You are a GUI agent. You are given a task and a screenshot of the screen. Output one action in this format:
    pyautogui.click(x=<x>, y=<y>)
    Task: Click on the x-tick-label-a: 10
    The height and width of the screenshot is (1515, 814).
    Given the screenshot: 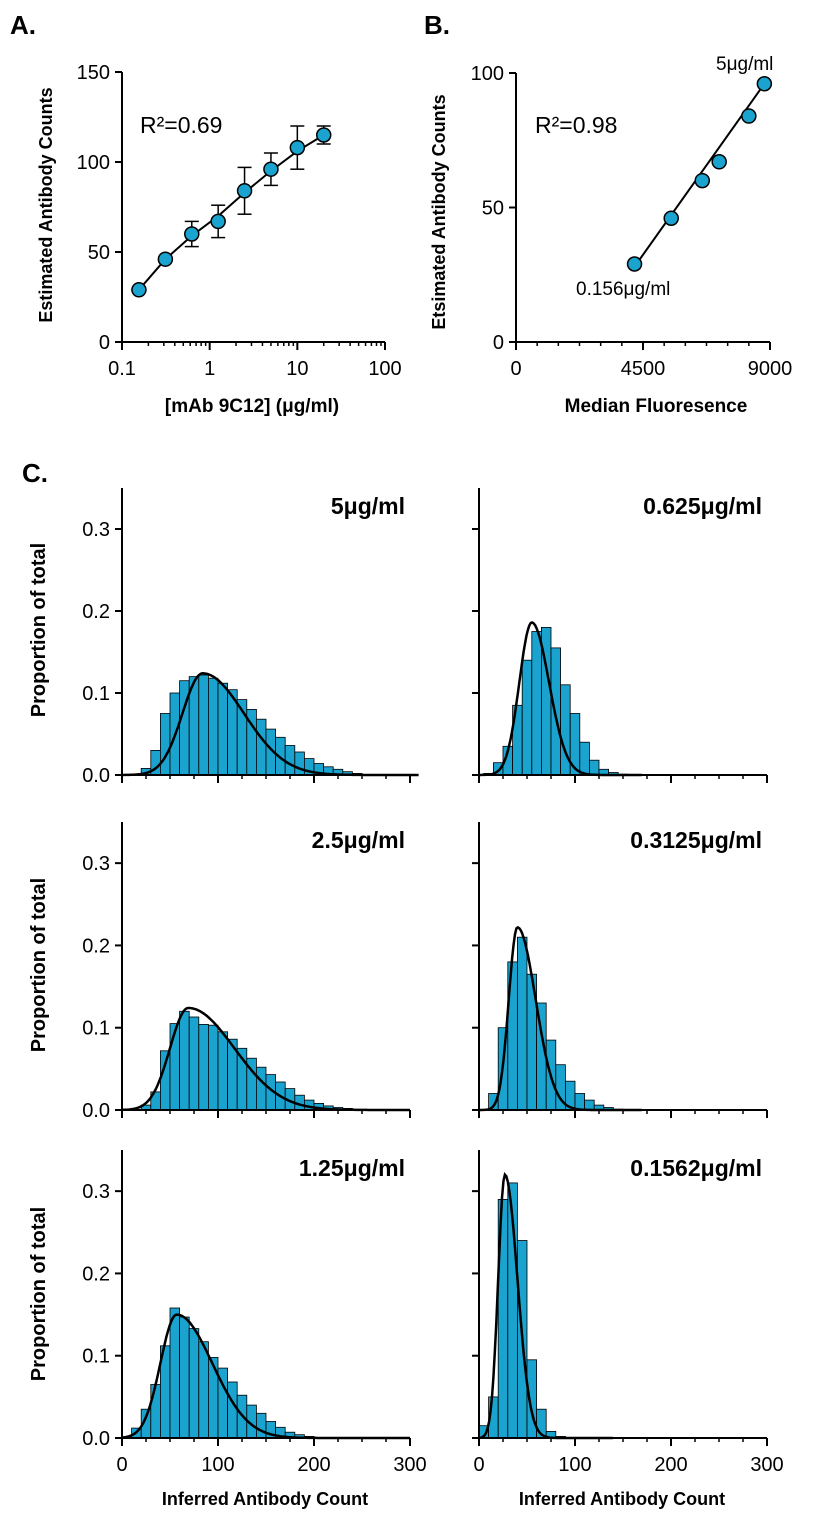 What is the action you would take?
    pyautogui.click(x=297, y=369)
    